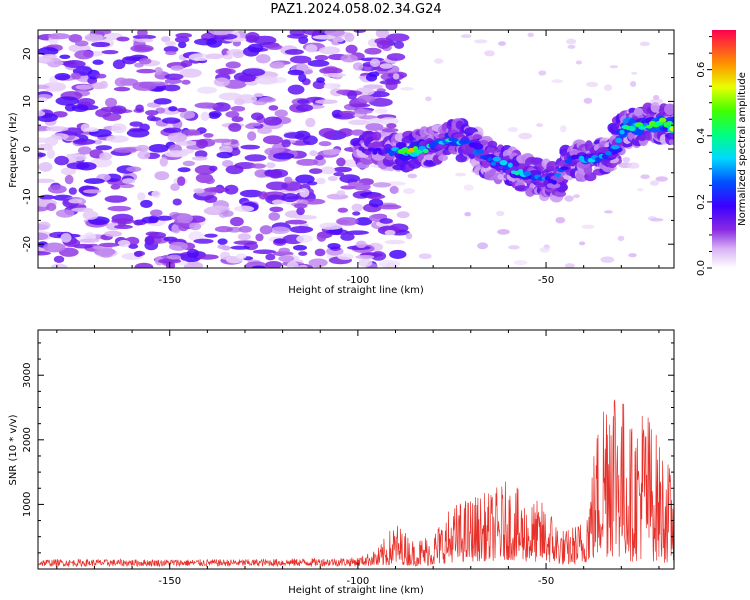  I want to click on colorbar-gradient, so click(724, 149).